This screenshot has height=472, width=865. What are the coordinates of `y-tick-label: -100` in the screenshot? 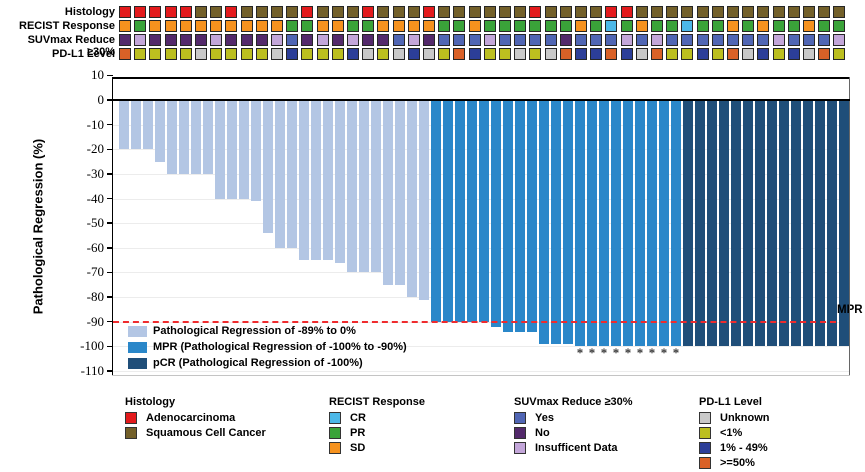 It's located at (92, 346).